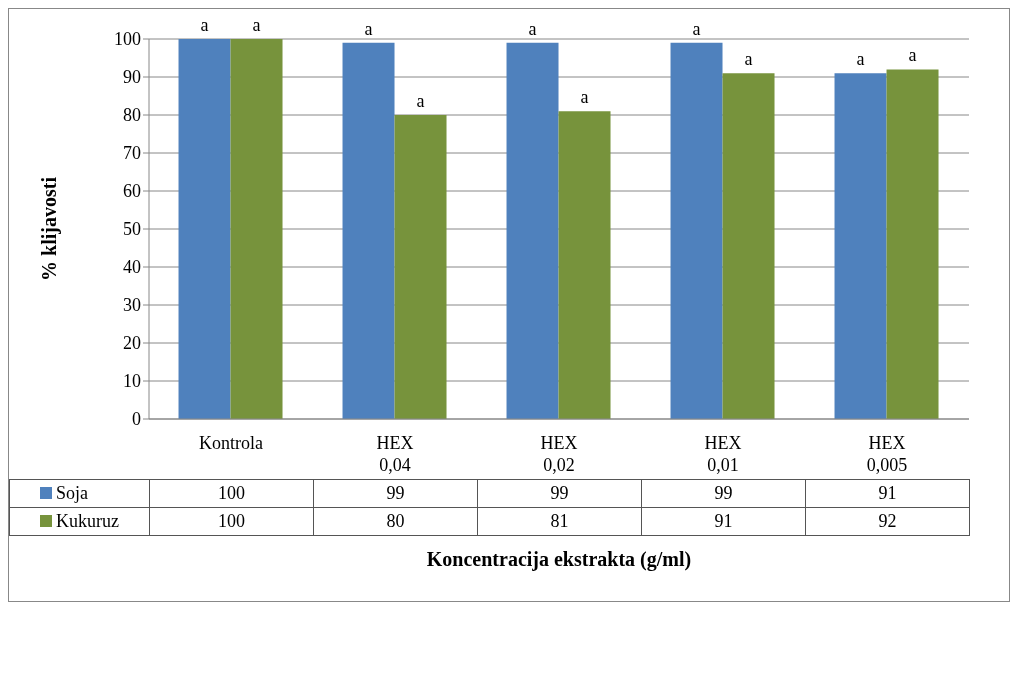 The height and width of the screenshot is (682, 1032). Describe the element at coordinates (395, 521) in the screenshot. I see `data-label: 80` at that location.